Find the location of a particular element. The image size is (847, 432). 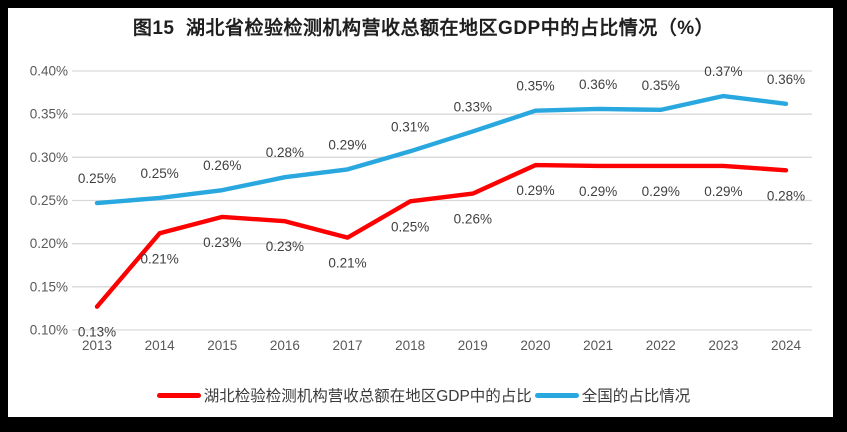

x-axis-label: 2018 is located at coordinates (410, 345).